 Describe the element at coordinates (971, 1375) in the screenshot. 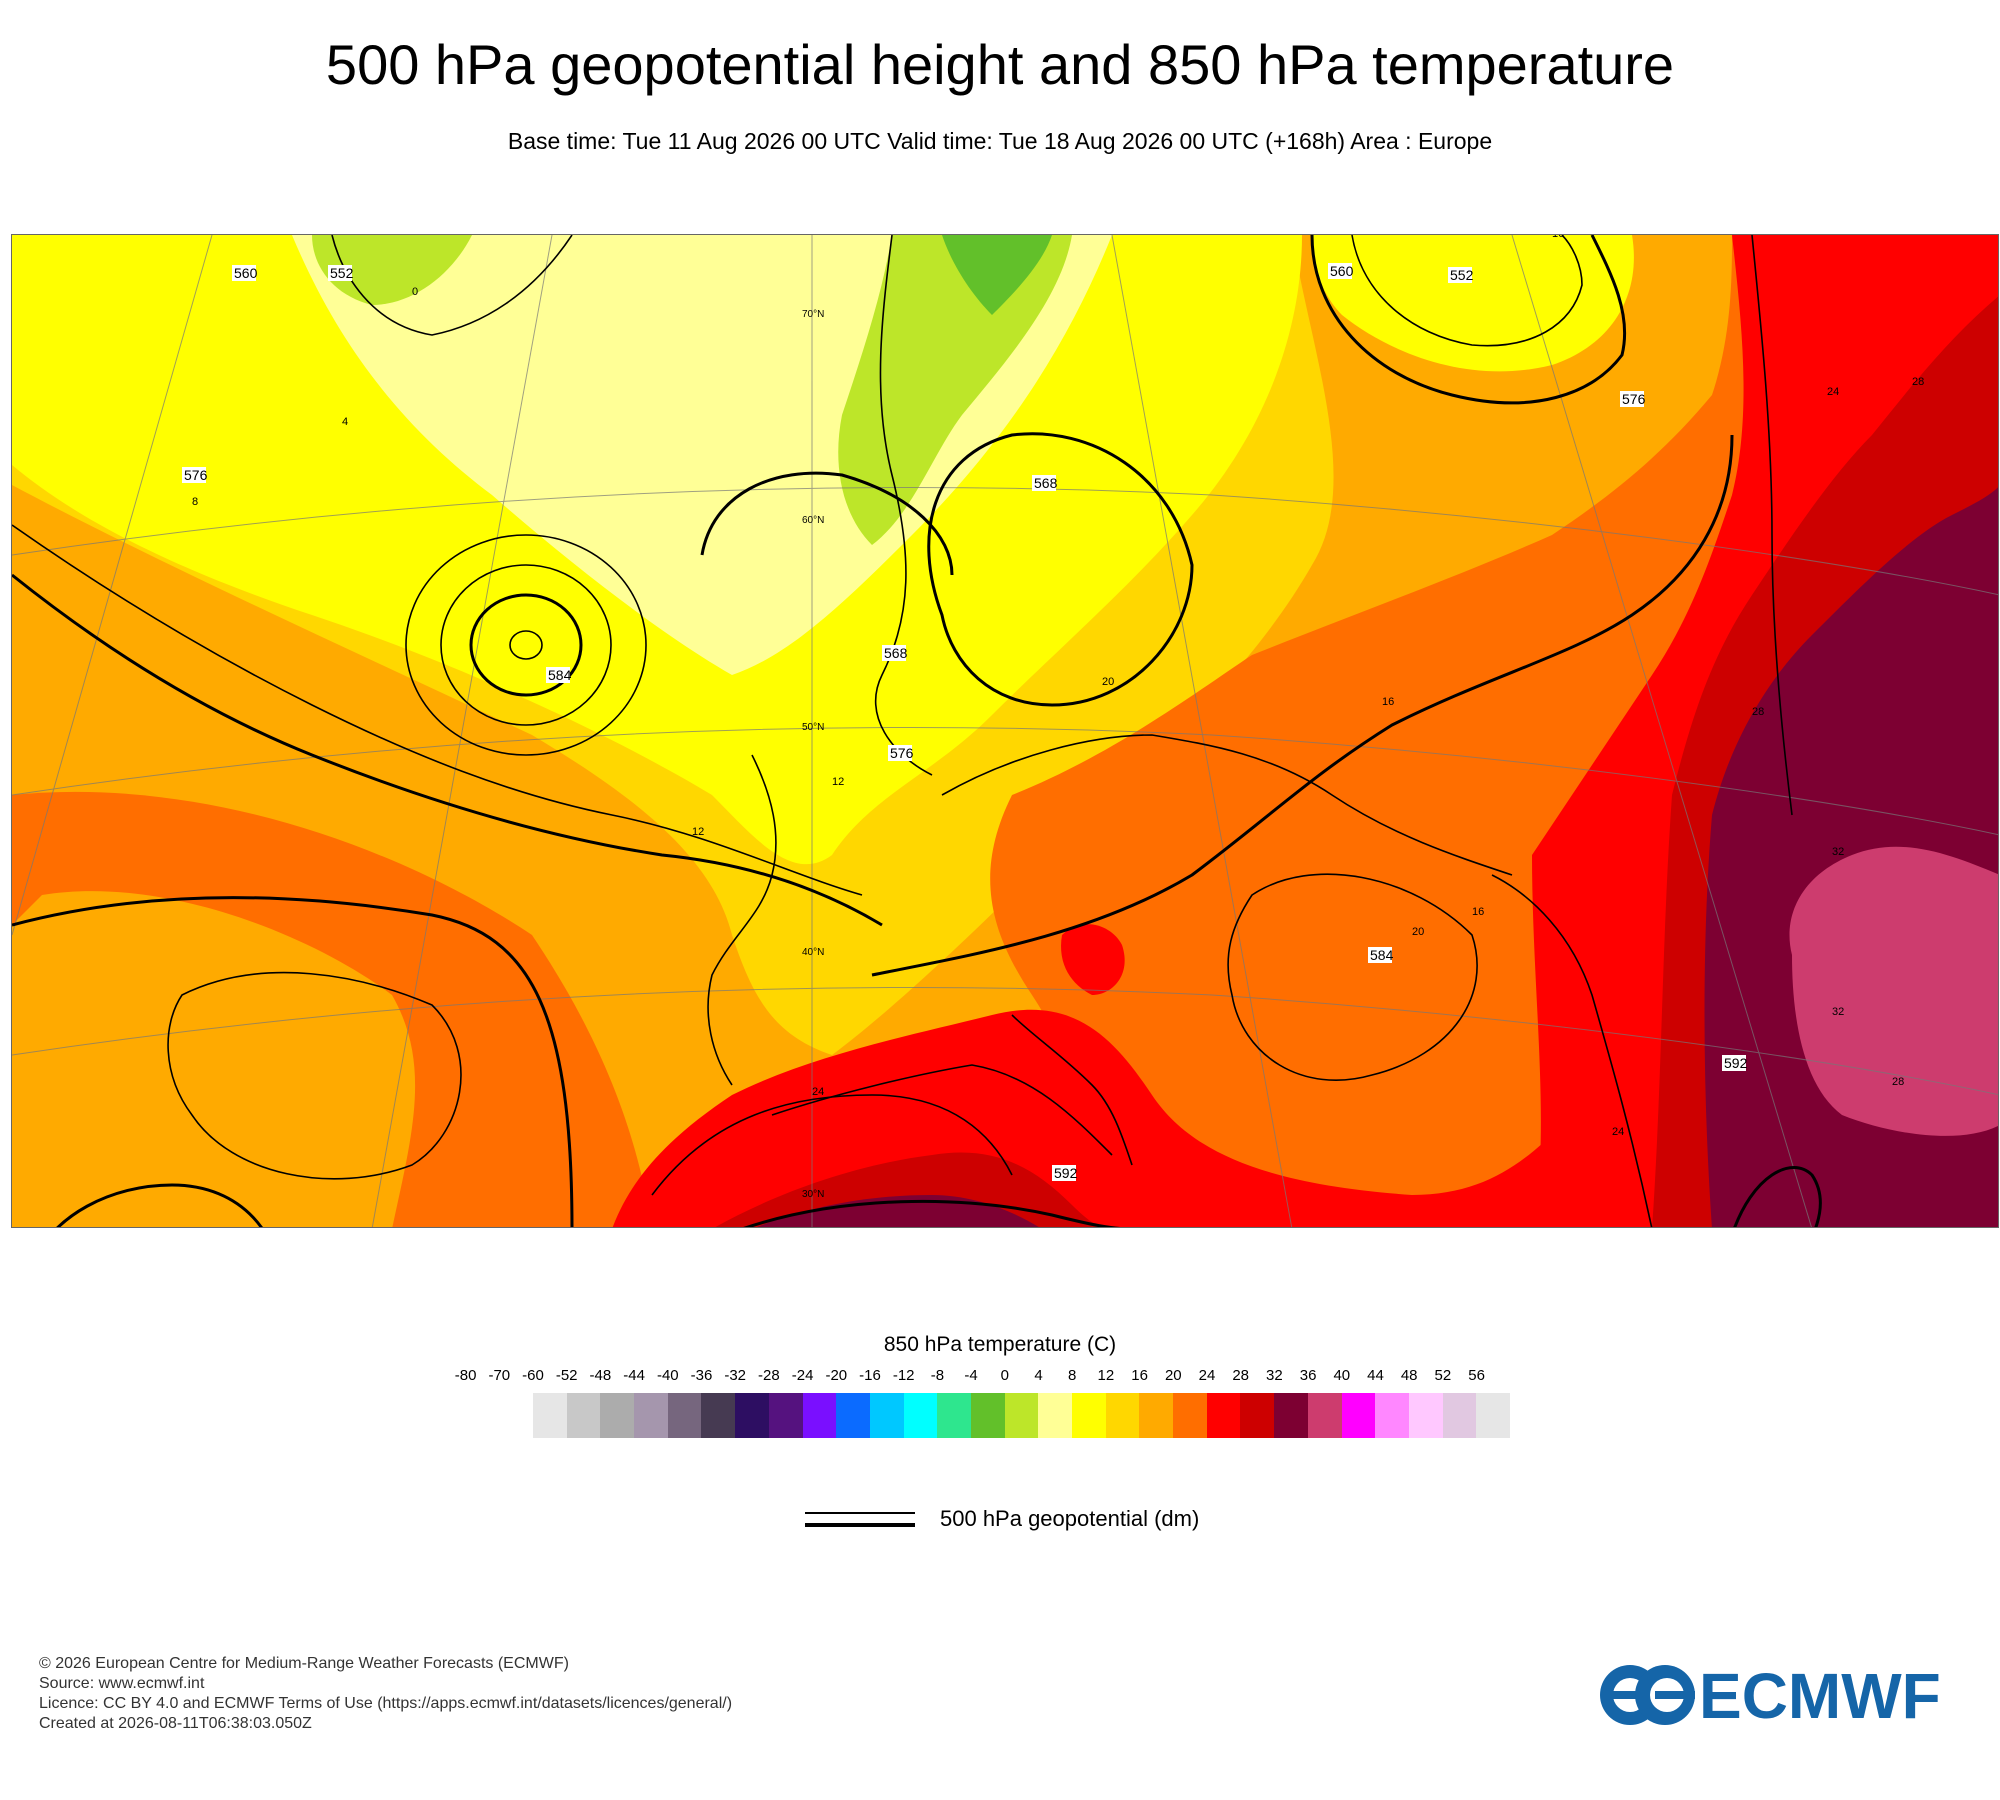

I see `colorbar-tick-label: -4` at that location.